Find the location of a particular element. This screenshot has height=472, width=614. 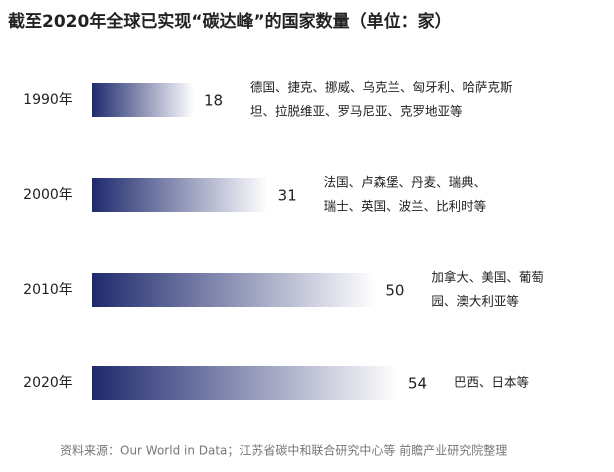

annotation: 德国、捷克、挪威、乌克兰、匈牙利、哈萨克斯 is located at coordinates (381, 87).